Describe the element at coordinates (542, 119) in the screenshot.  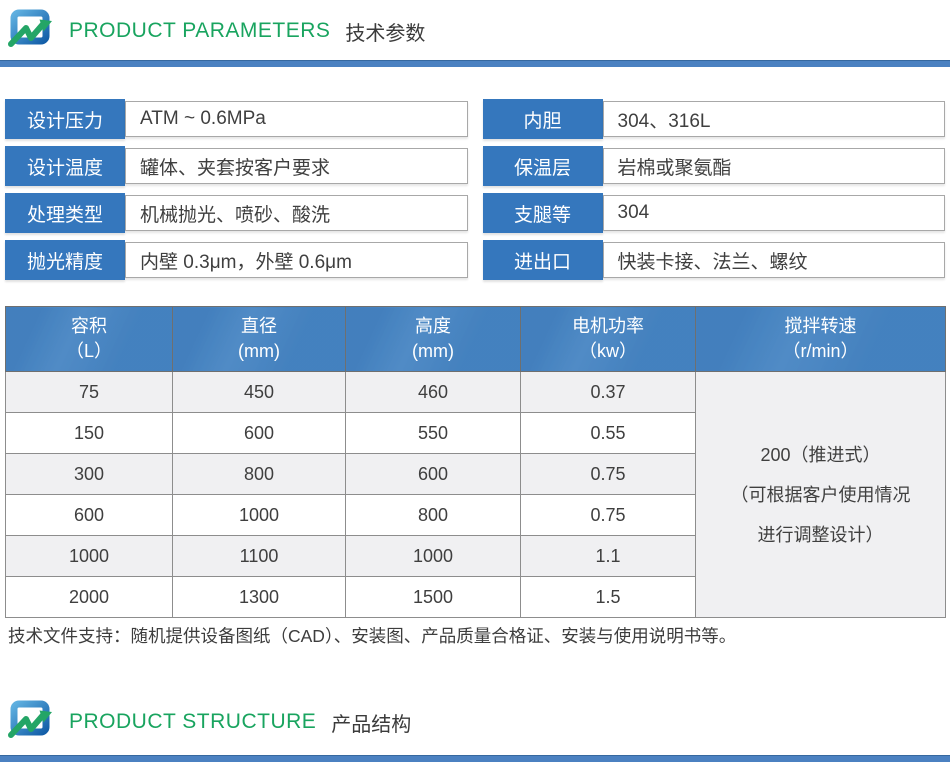
I see `field-label: 内胆` at that location.